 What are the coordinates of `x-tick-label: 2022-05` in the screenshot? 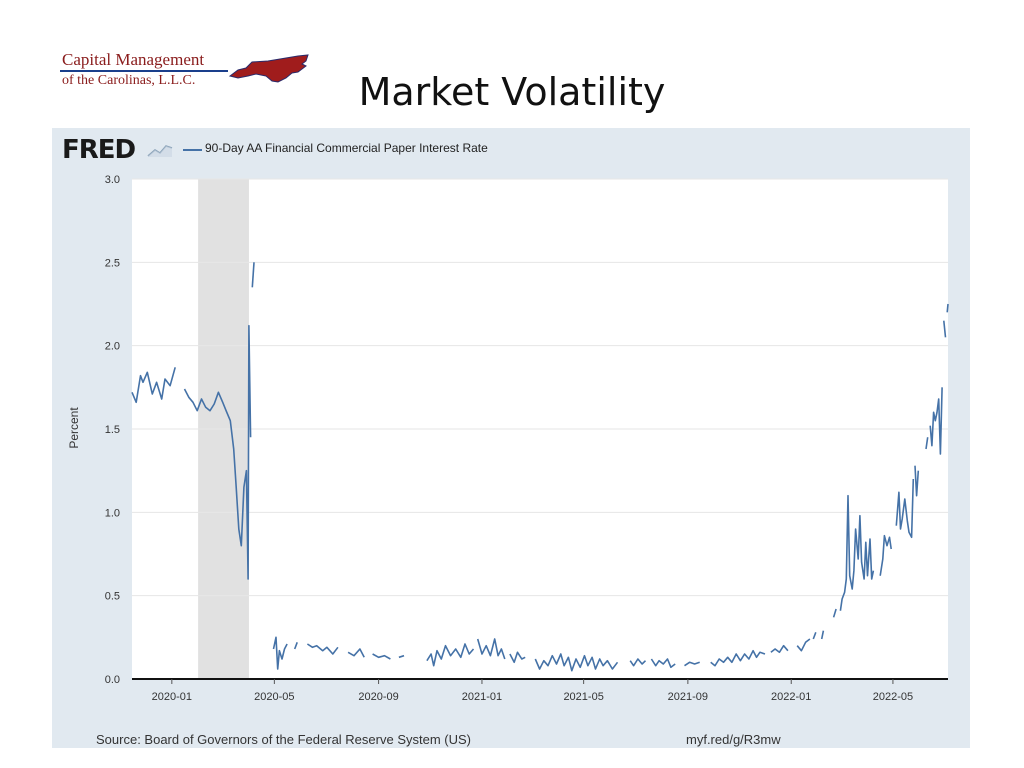 It's located at (893, 697).